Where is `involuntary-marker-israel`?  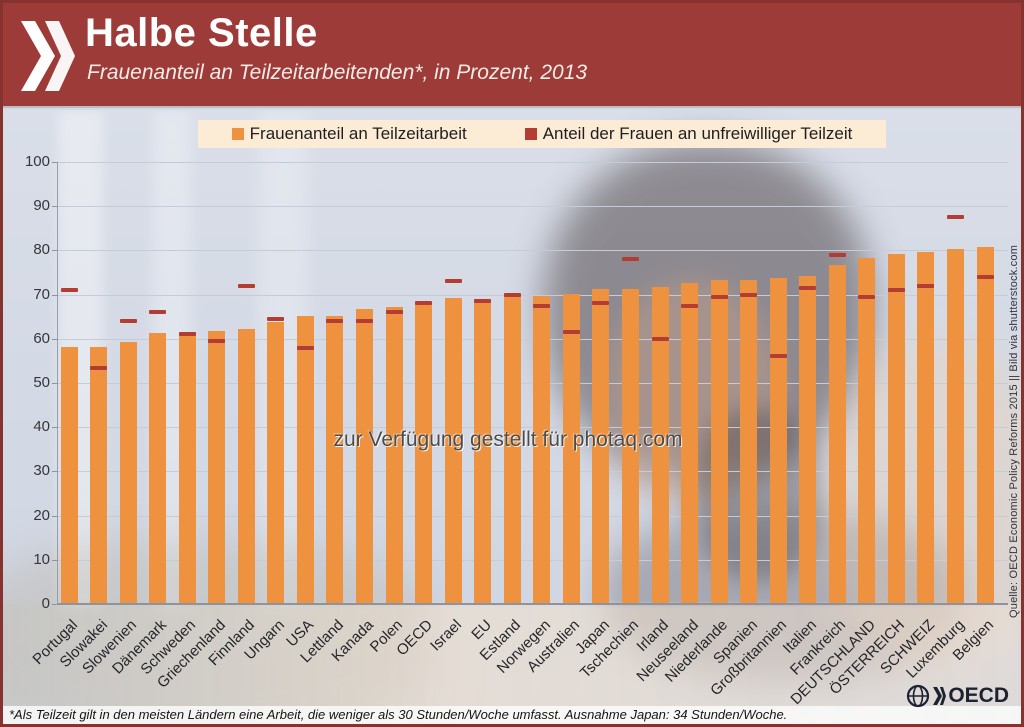
involuntary-marker-israel is located at coordinates (453, 281).